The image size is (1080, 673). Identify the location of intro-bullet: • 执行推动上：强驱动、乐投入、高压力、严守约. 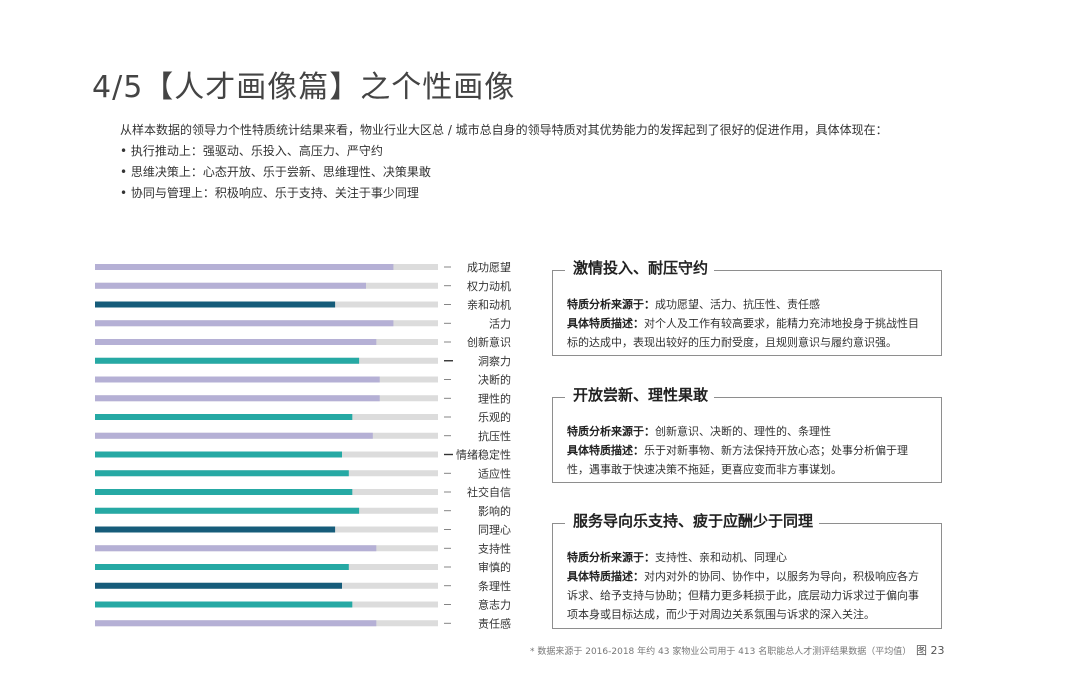
(251, 151).